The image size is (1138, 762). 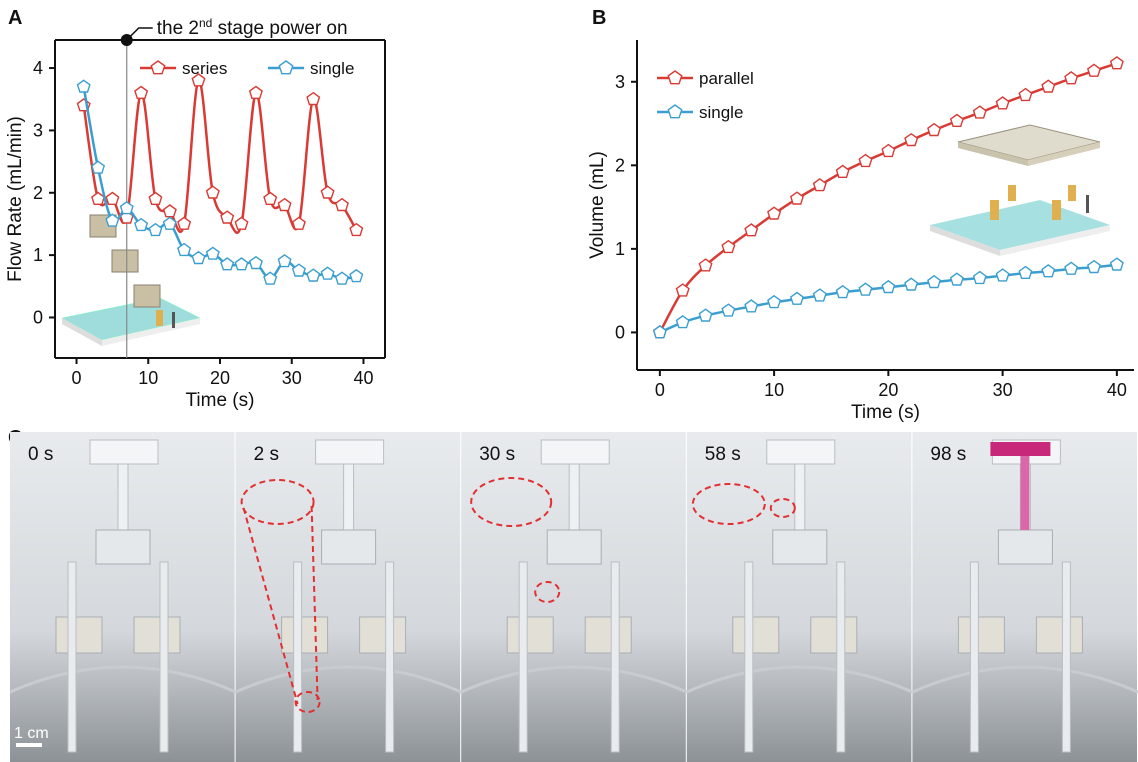 What do you see at coordinates (1117, 390) in the screenshot?
I see `x-tick-label: 40` at bounding box center [1117, 390].